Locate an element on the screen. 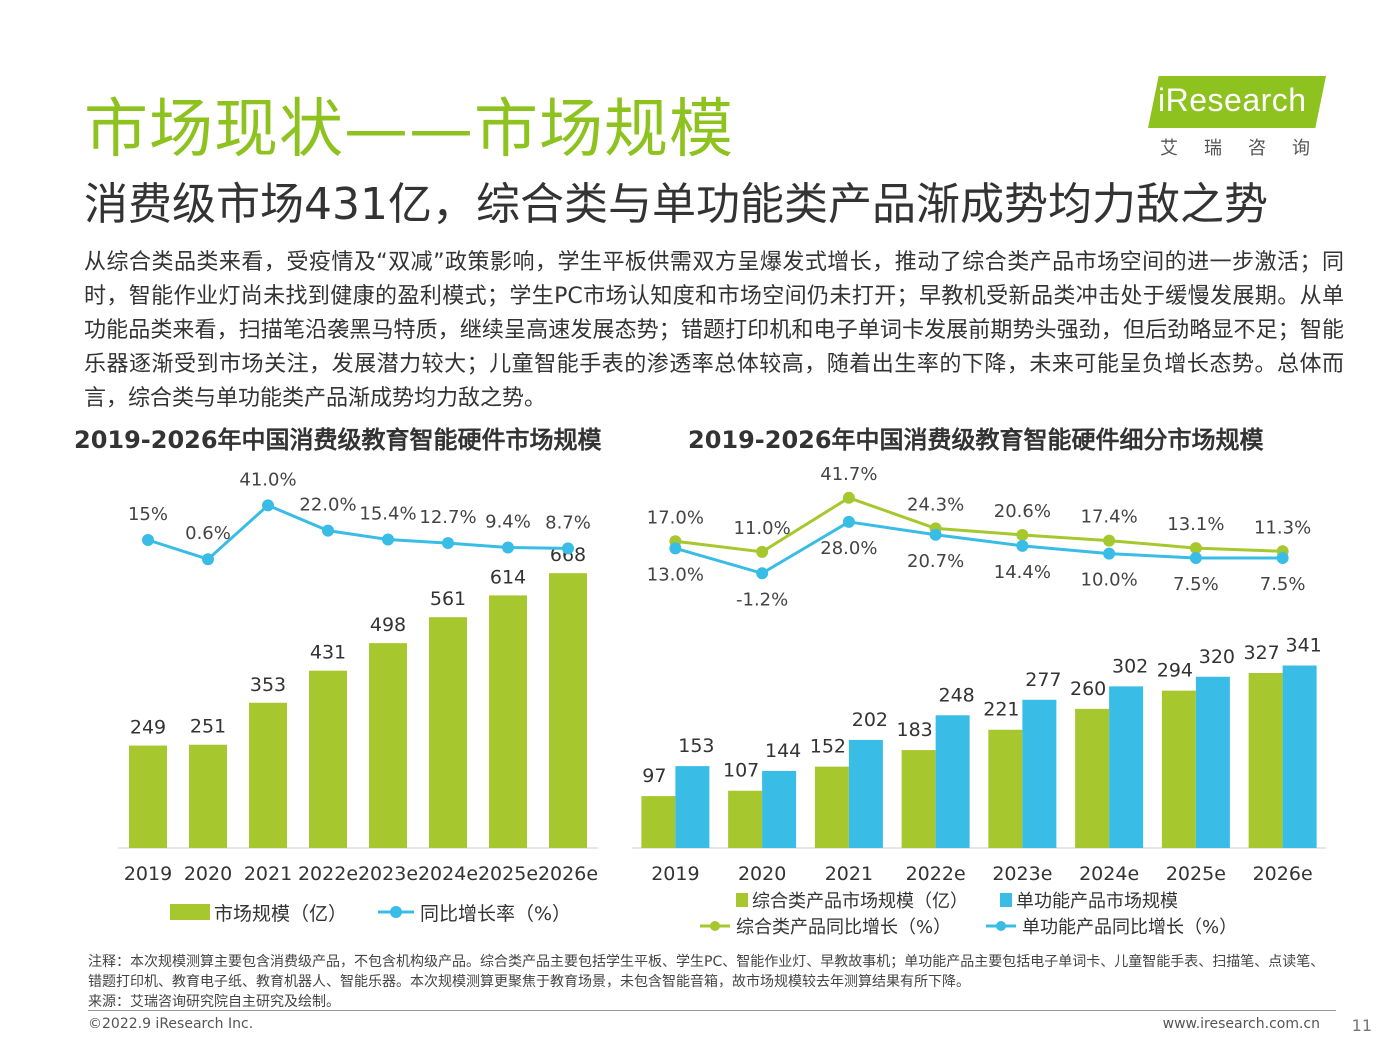 The height and width of the screenshot is (1050, 1400). chart1-bar-label: 498 is located at coordinates (388, 625).